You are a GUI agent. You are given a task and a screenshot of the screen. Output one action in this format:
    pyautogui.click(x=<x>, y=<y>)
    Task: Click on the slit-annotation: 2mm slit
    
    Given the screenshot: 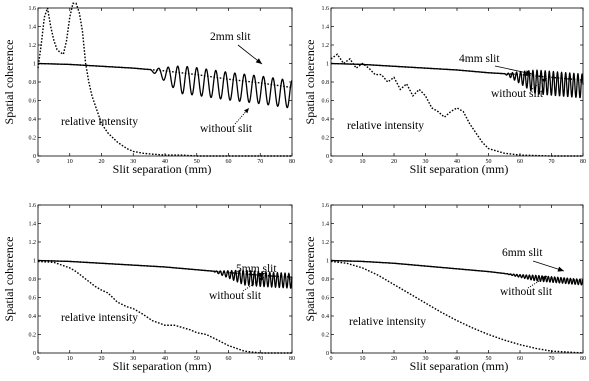 What is the action you would take?
    pyautogui.click(x=230, y=37)
    